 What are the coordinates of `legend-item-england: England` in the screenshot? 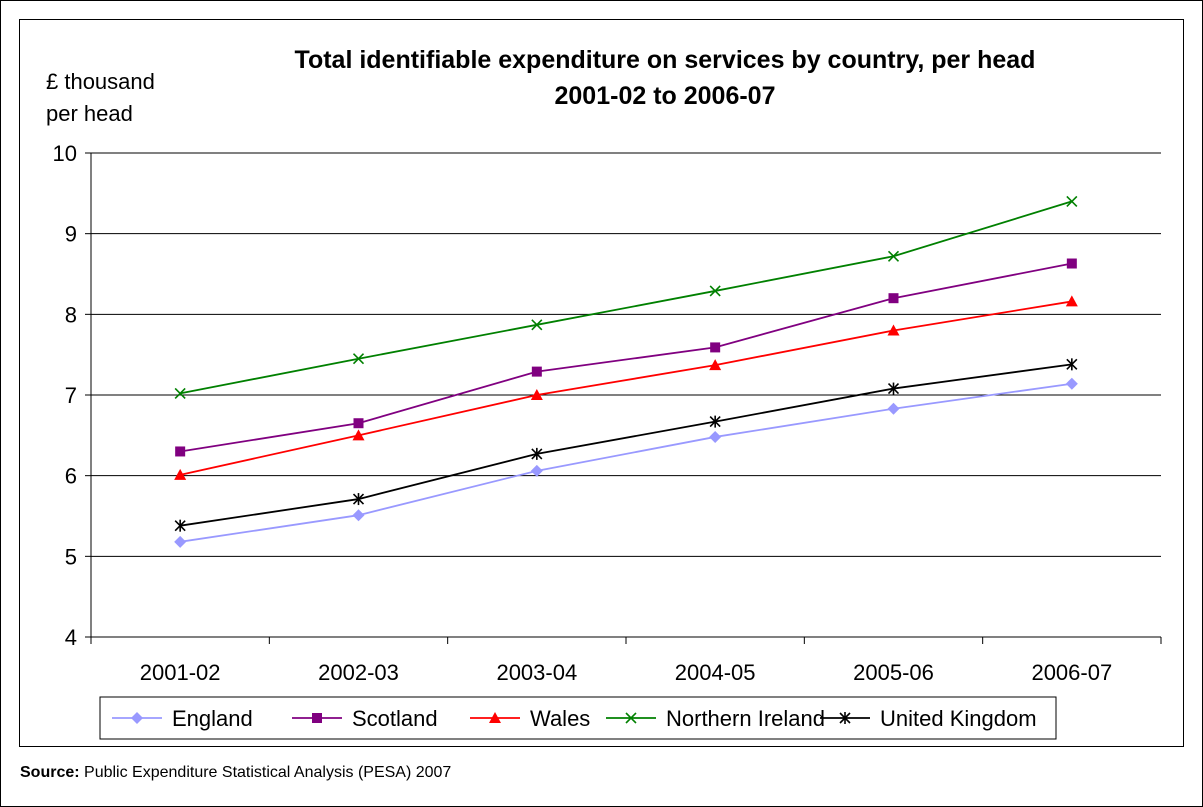 It's located at (182, 718).